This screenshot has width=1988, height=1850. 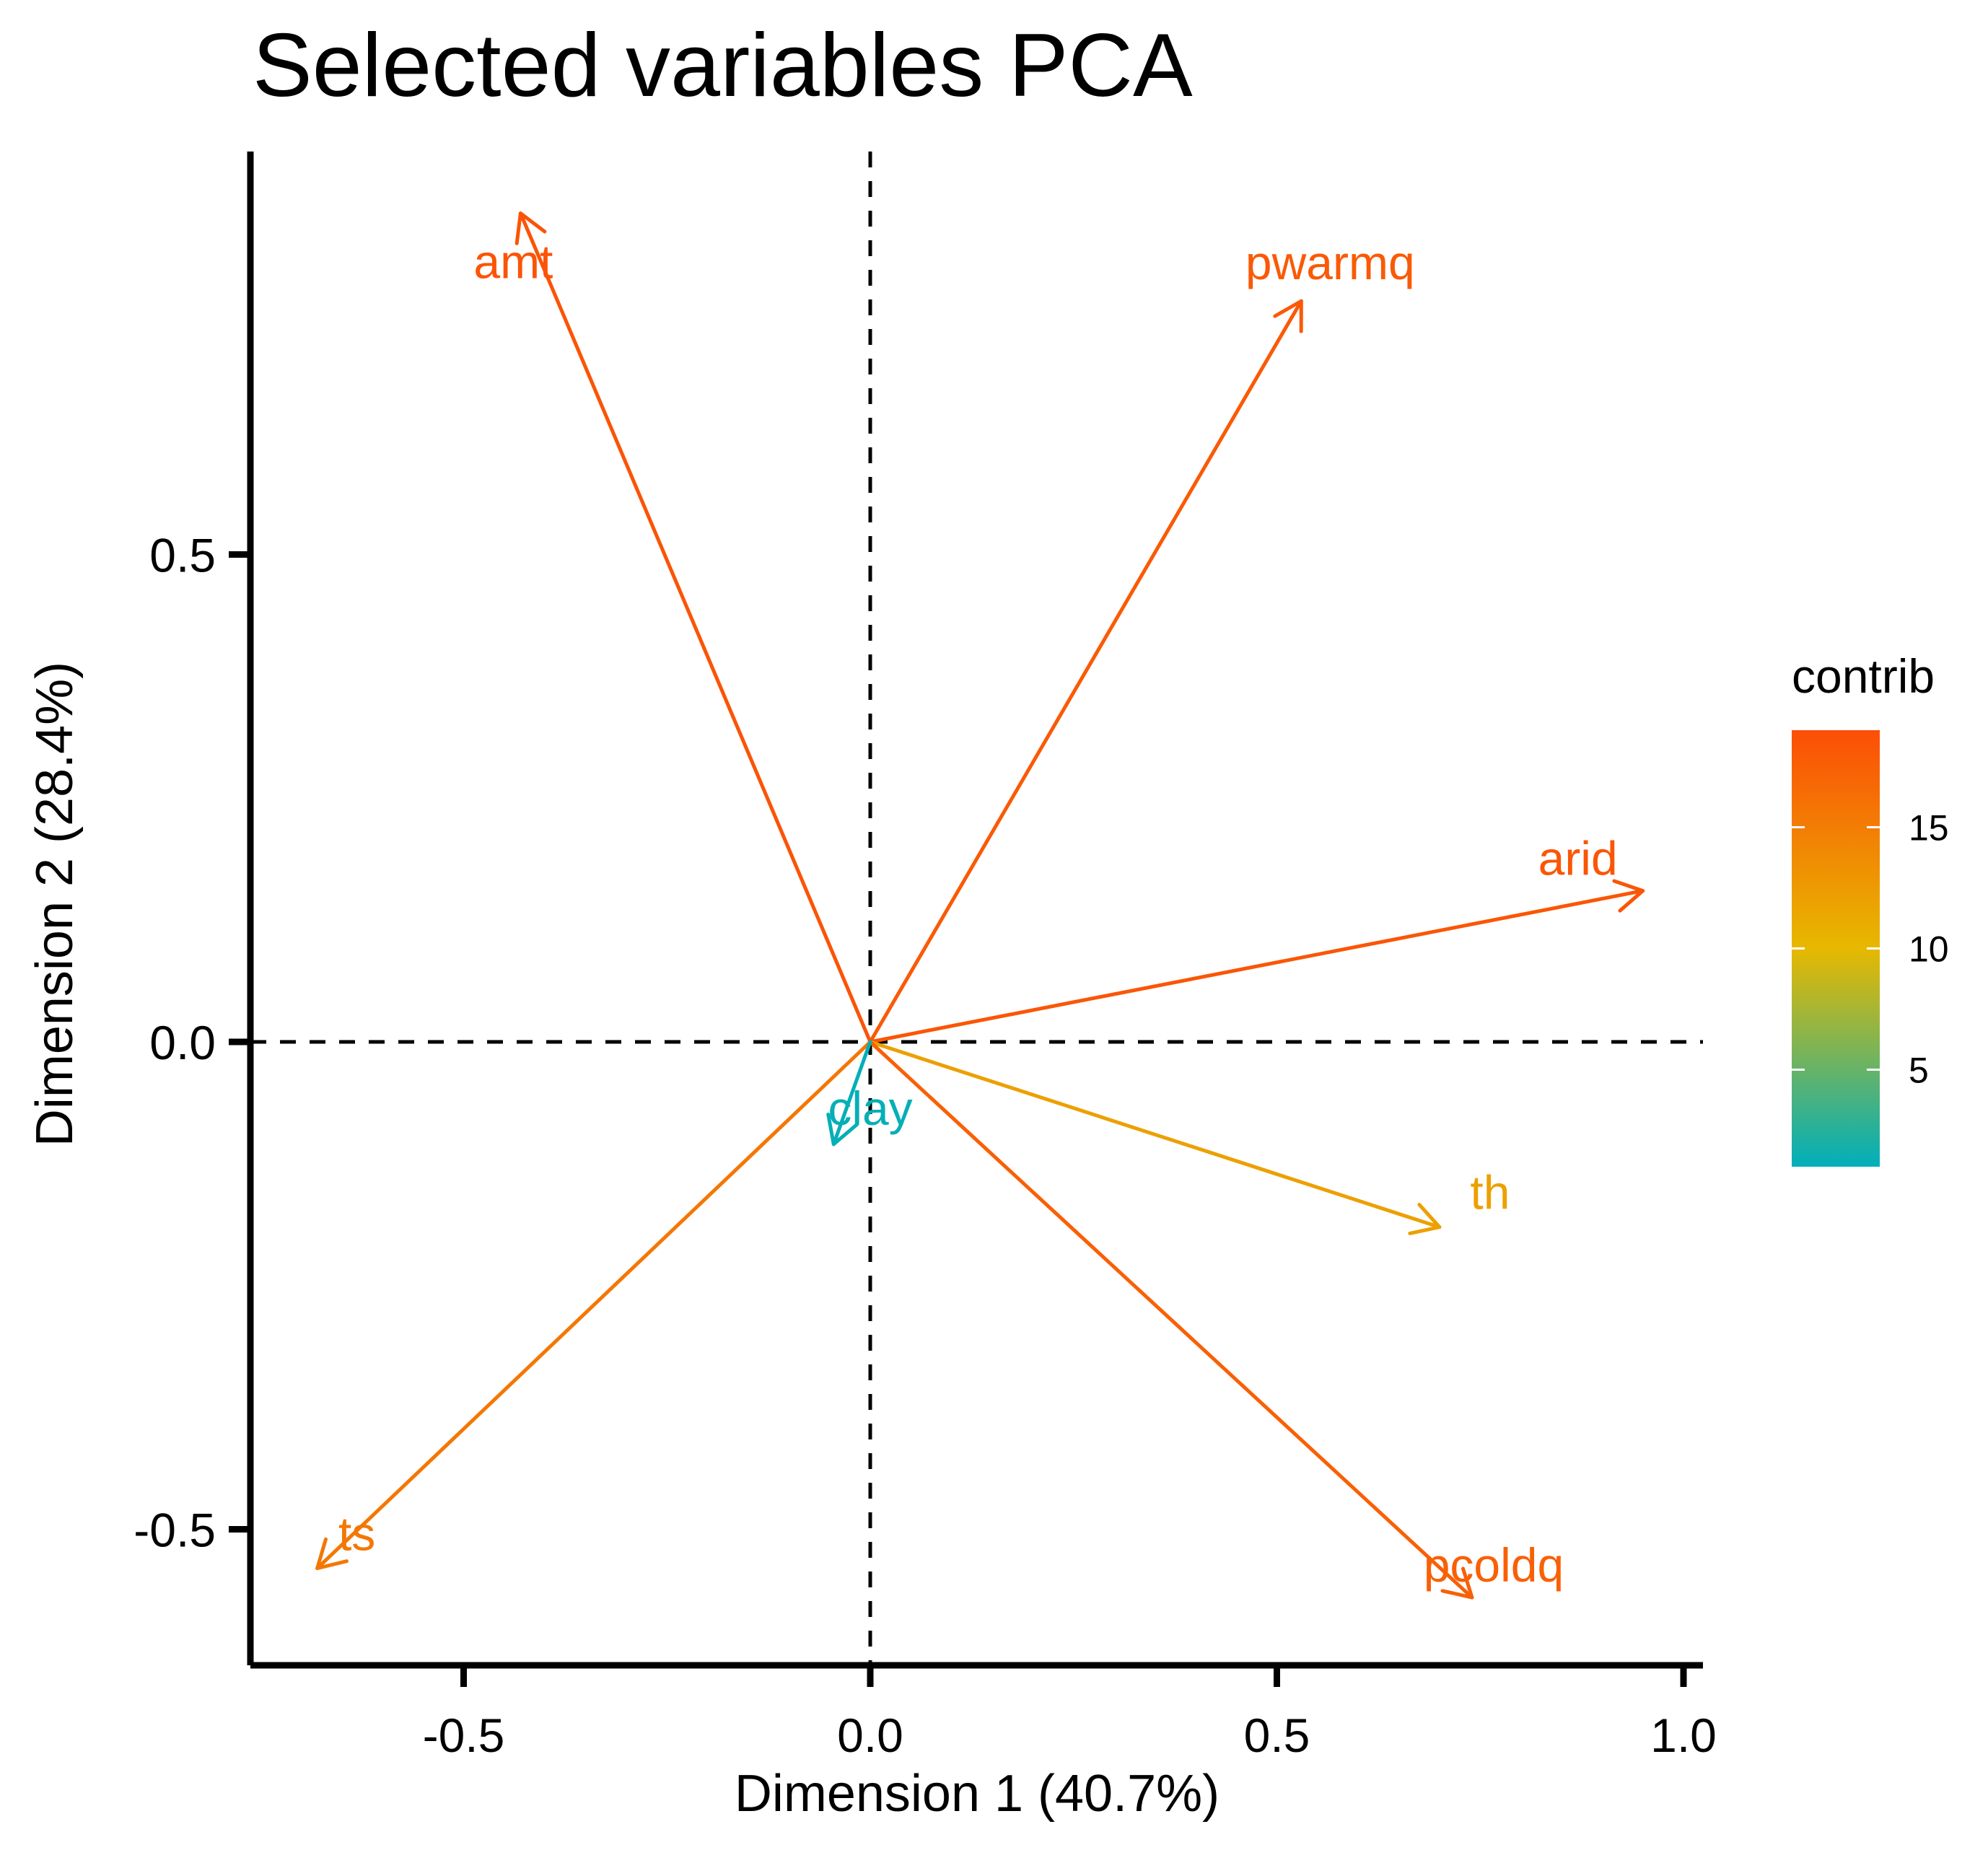 What do you see at coordinates (1256, 966) in the screenshot?
I see `arrow-shaft-arid` at bounding box center [1256, 966].